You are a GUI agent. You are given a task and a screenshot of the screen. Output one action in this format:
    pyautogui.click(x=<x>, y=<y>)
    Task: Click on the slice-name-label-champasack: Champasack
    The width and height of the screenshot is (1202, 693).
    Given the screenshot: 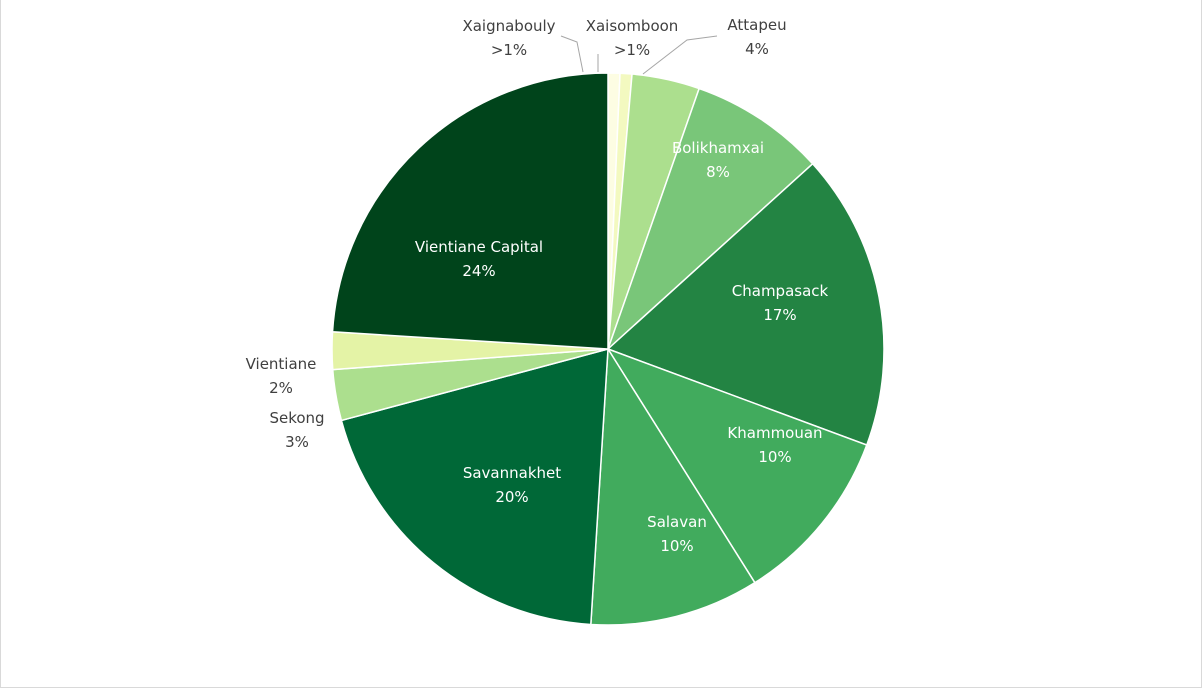 What is the action you would take?
    pyautogui.click(x=780, y=291)
    